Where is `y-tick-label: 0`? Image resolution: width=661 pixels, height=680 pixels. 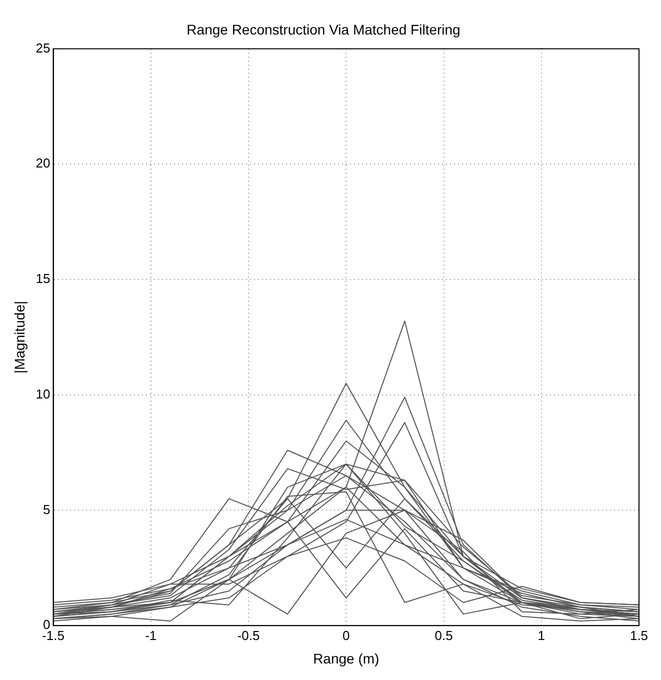 y-tick-label: 0 is located at coordinates (46, 624).